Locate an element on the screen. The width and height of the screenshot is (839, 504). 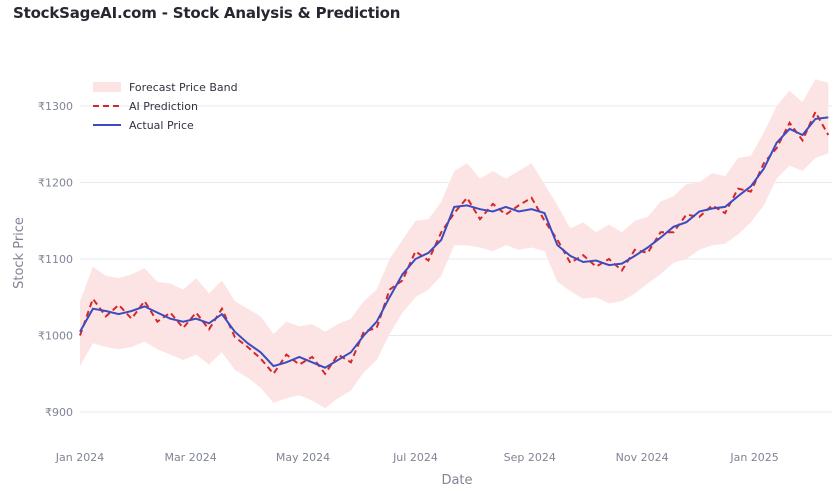
x-tick-label: May 2024 is located at coordinates (303, 457).